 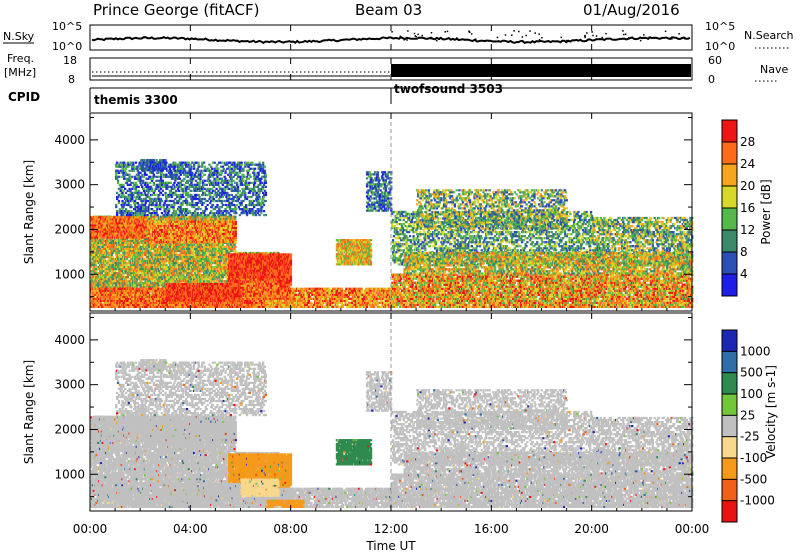 What do you see at coordinates (19, 36) in the screenshot?
I see `nsky-label: N.Sky` at bounding box center [19, 36].